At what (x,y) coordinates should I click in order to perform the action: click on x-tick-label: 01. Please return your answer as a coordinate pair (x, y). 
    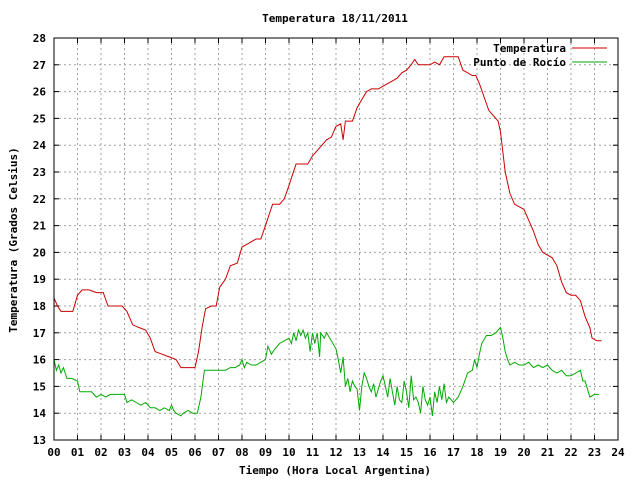
    Looking at the image, I should click on (78, 452).